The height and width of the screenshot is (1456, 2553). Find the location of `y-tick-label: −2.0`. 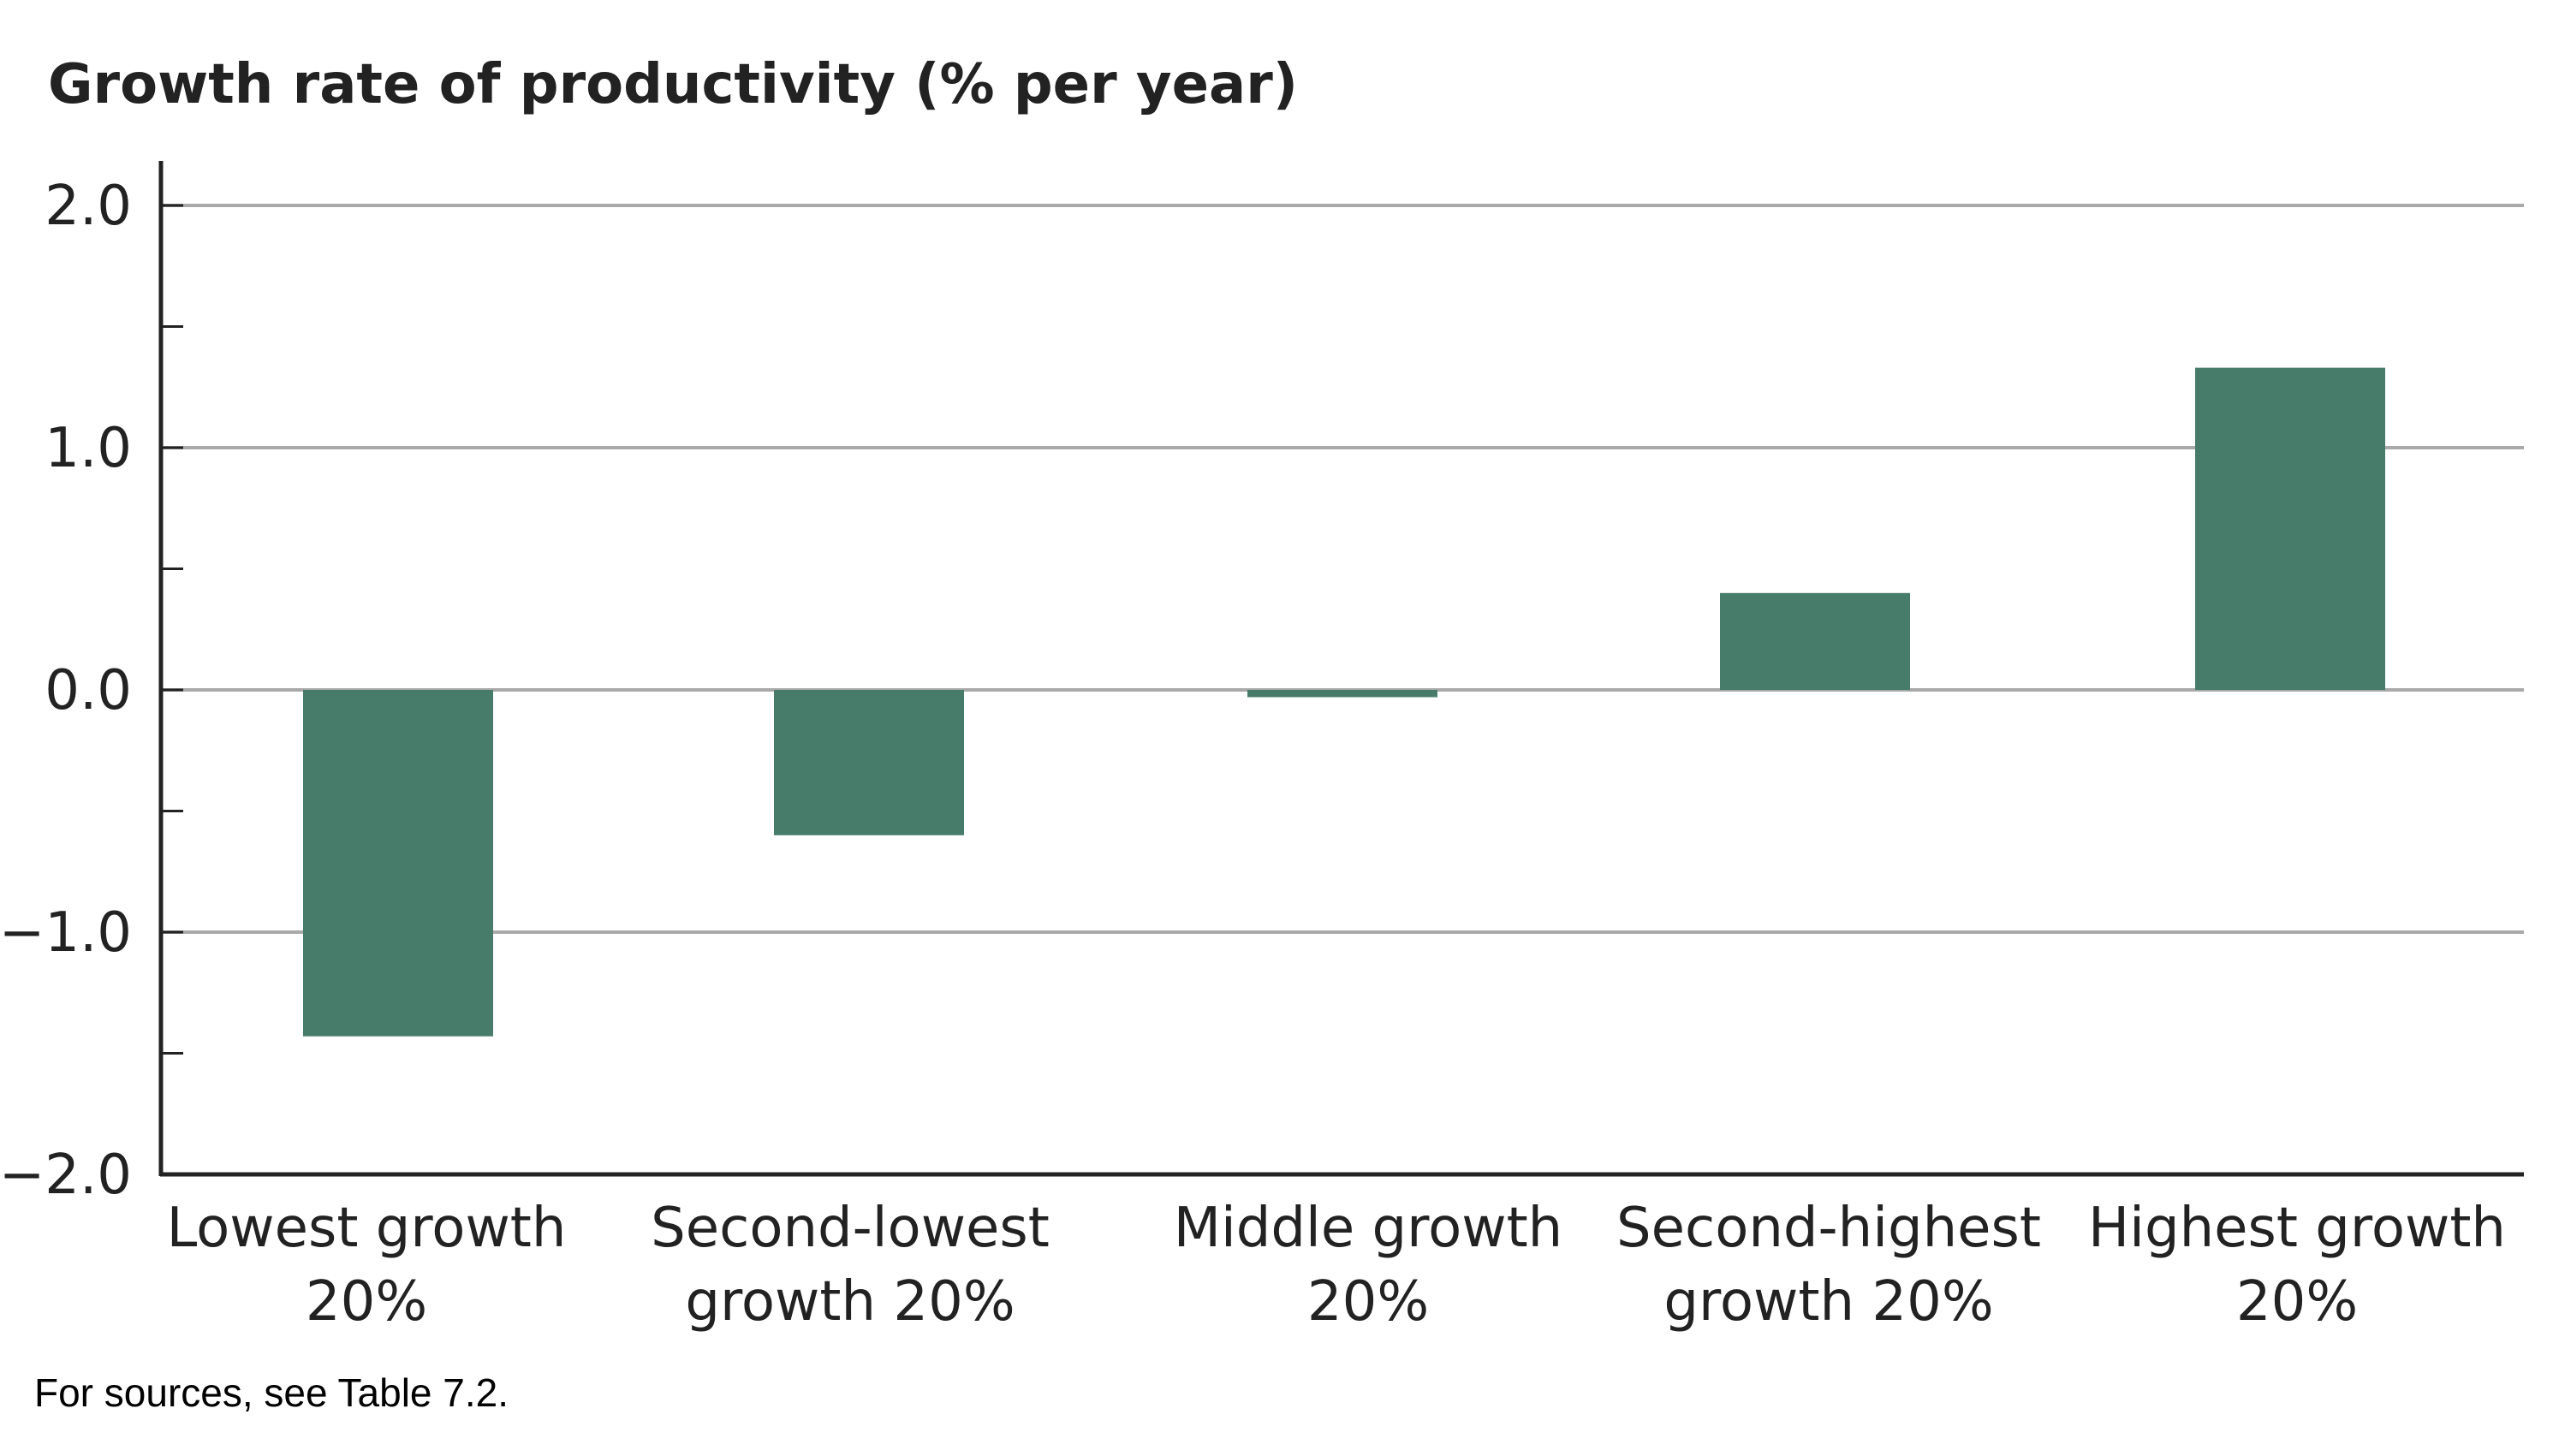

y-tick-label: −2.0 is located at coordinates (66, 1176).